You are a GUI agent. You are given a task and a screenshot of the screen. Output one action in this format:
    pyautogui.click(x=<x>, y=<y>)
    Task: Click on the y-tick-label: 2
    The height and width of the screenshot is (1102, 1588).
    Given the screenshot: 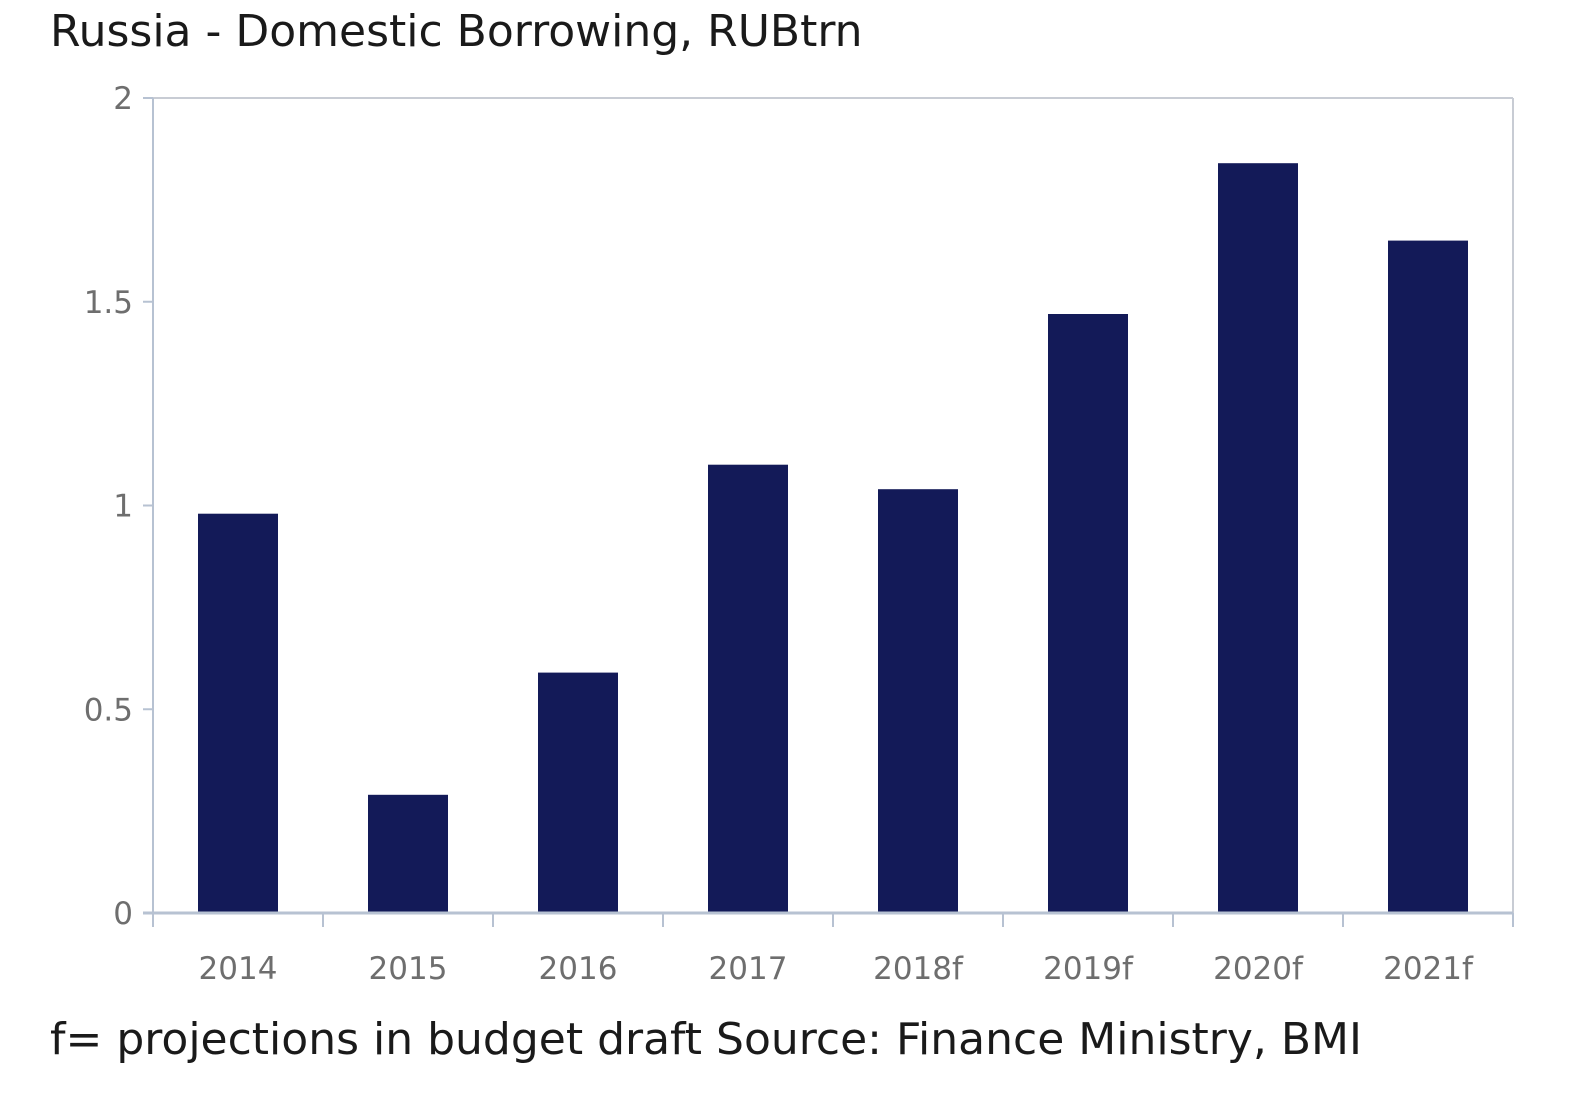 What is the action you would take?
    pyautogui.click(x=123, y=99)
    